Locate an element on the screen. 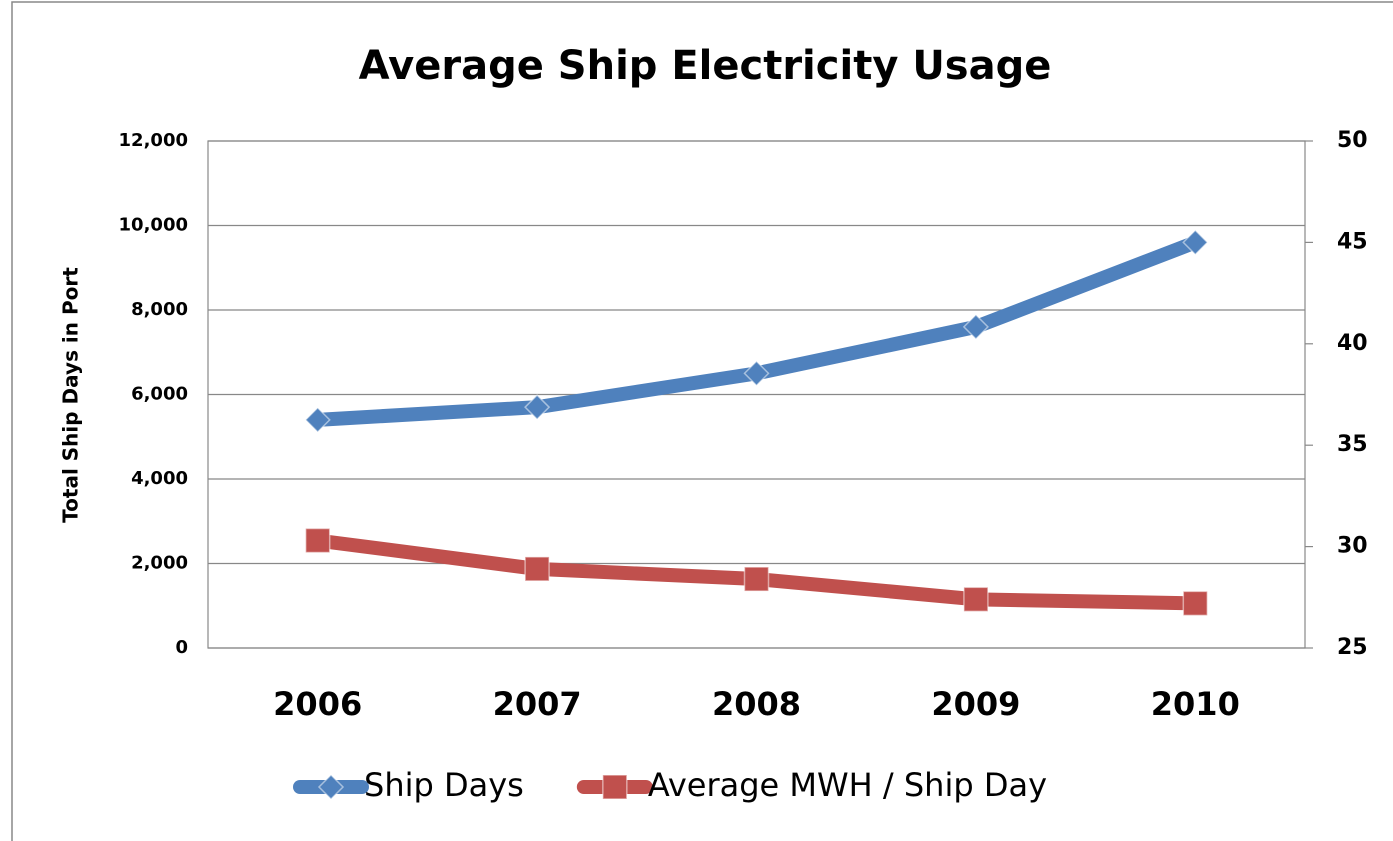  y2-tick-label: 25 is located at coordinates (1352, 647).